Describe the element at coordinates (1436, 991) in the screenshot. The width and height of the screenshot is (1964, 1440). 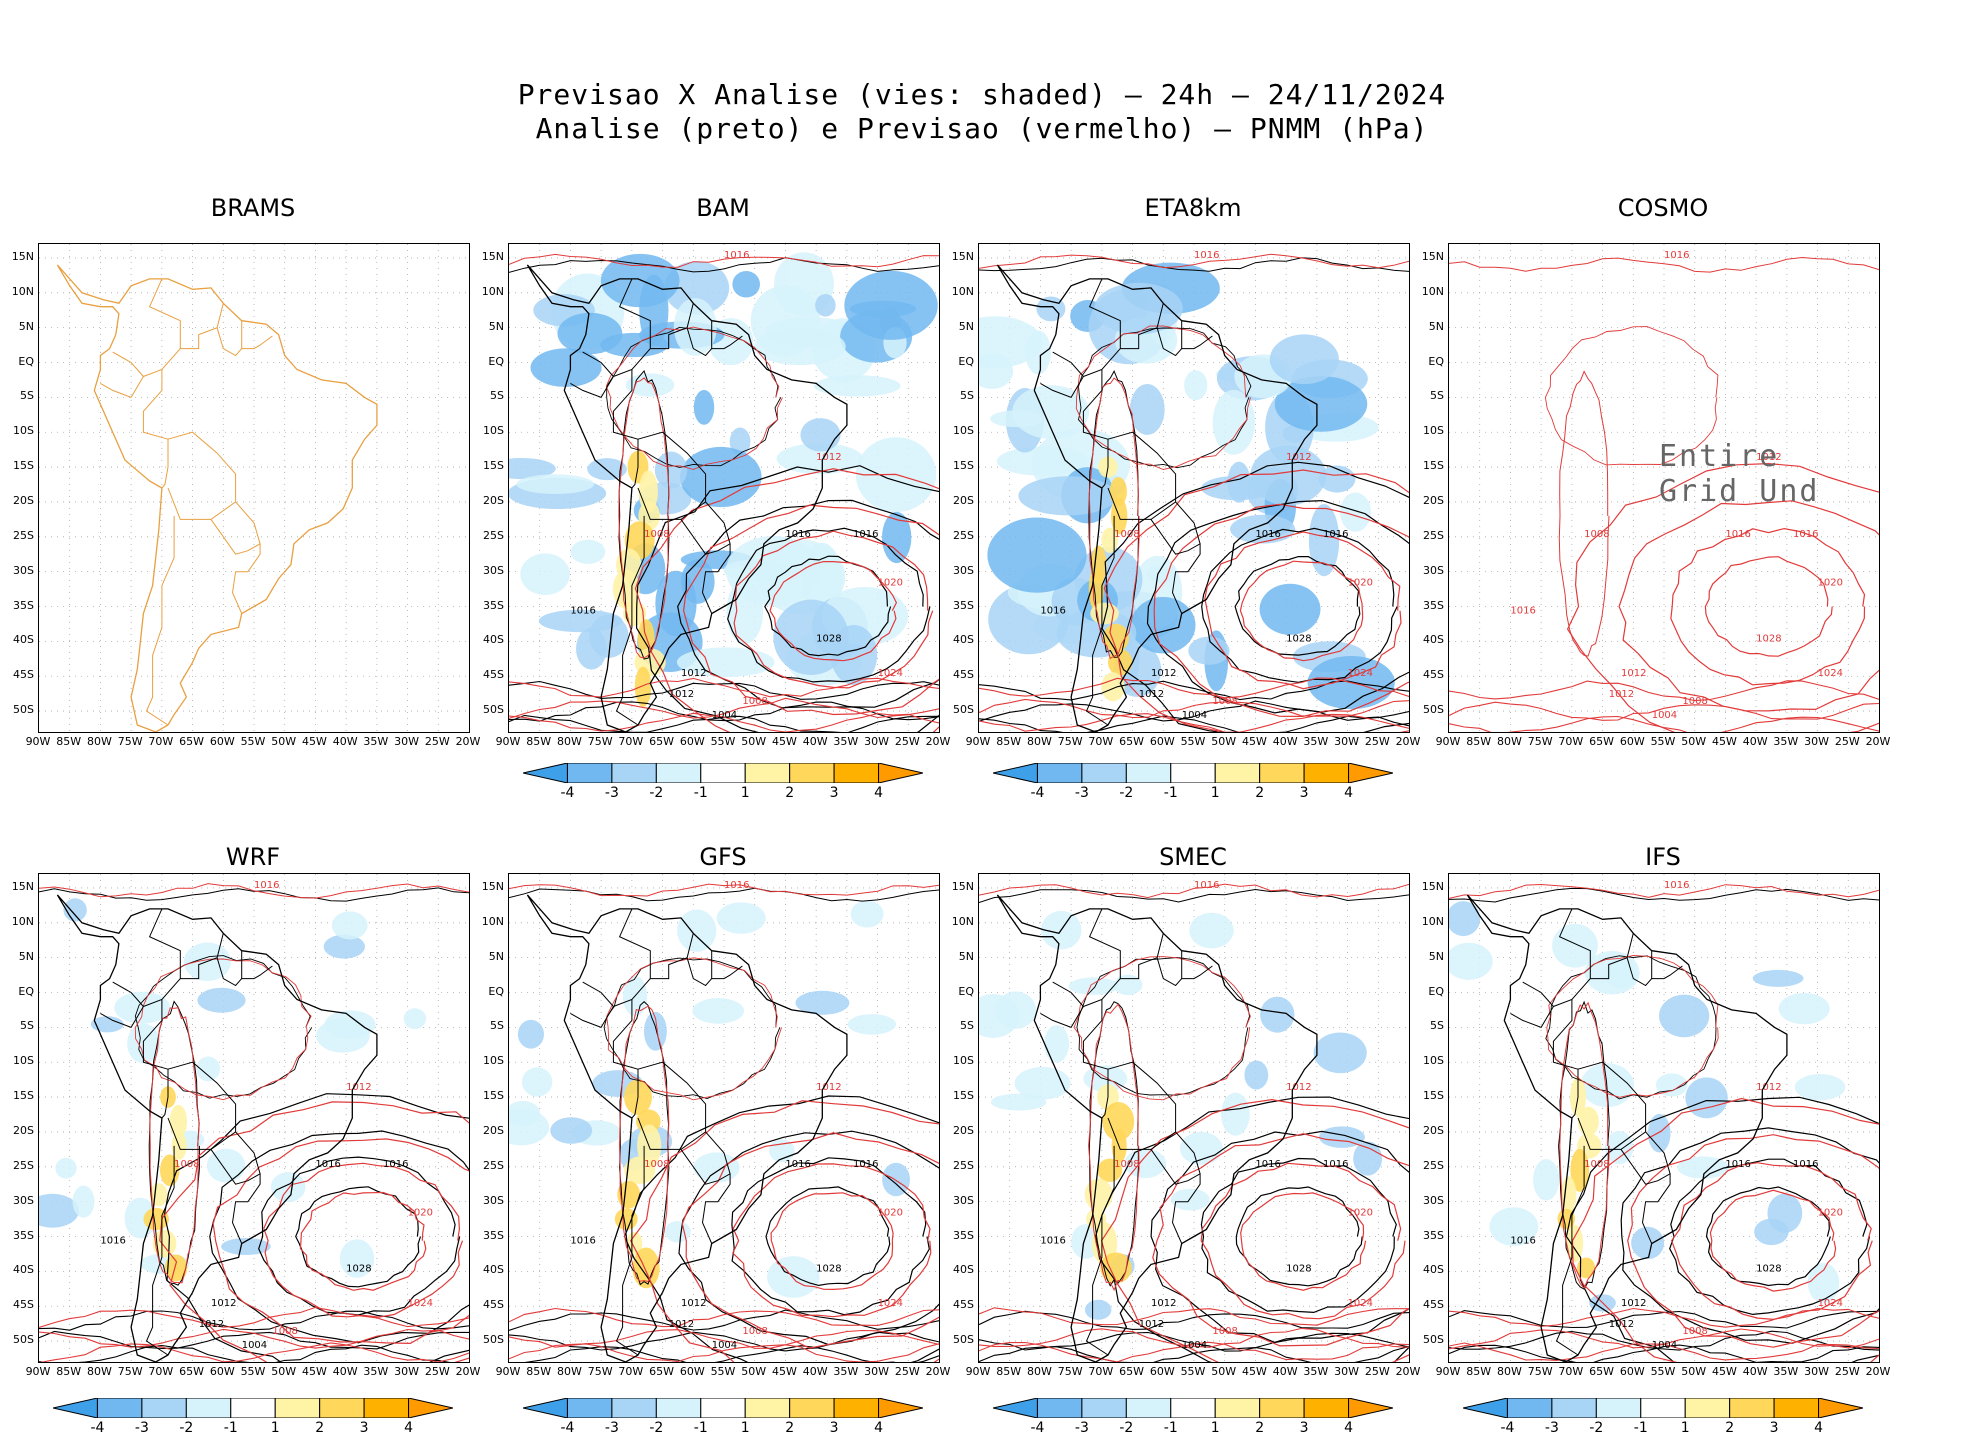
I see `lat-tick-label: EQ` at that location.